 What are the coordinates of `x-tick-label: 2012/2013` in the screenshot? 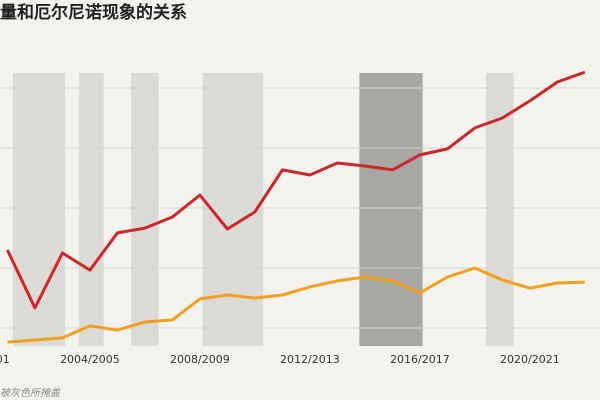 It's located at (310, 359).